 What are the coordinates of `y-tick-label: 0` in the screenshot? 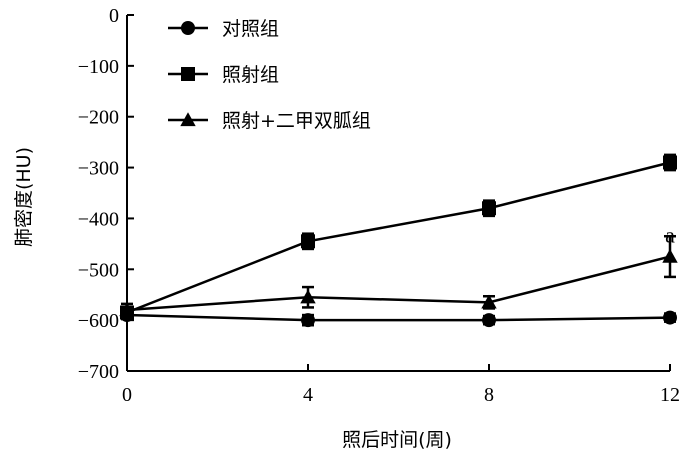 It's located at (114, 16).